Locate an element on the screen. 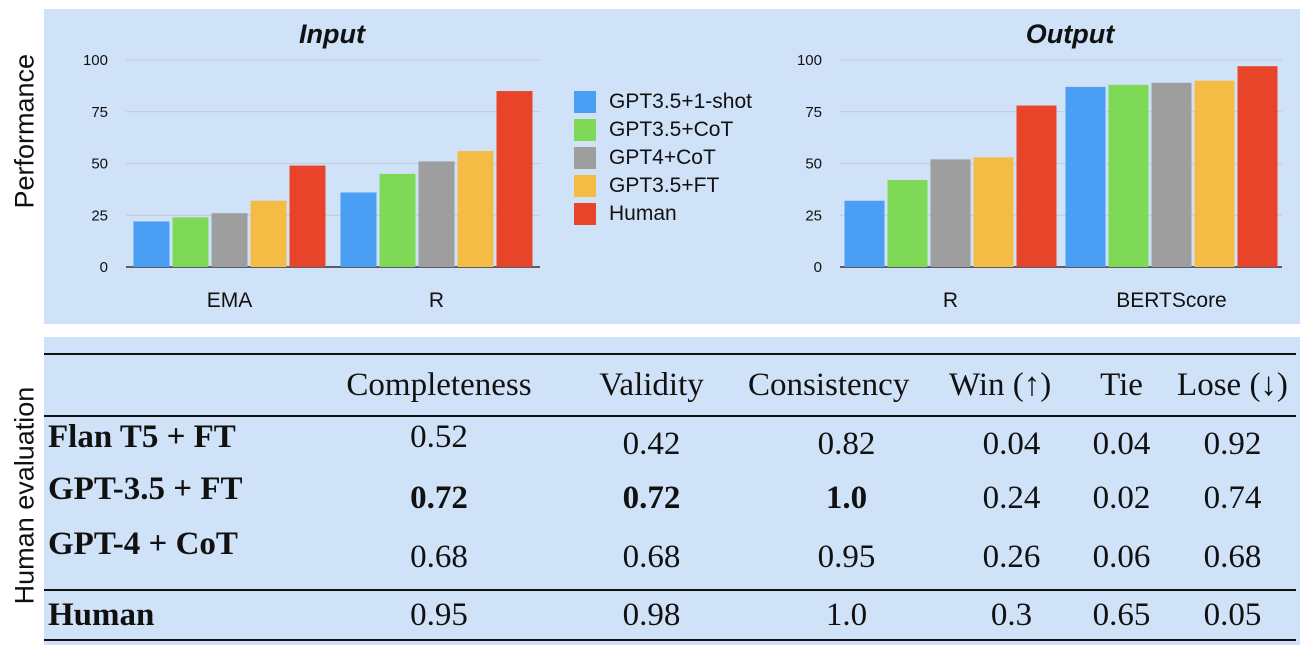 The width and height of the screenshot is (1310, 656). table-row: Human 0.95 0.98 1.0 0.3 0.65 0.05 is located at coordinates (670, 615).